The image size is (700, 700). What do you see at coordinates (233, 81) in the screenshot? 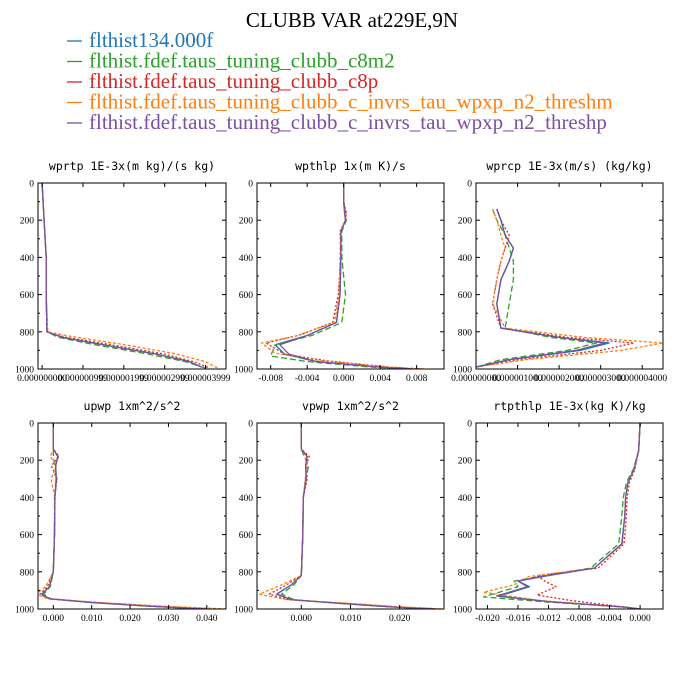
I see `legend-entry: flthist.fdef.taus_tuning_clubb_c8p` at bounding box center [233, 81].